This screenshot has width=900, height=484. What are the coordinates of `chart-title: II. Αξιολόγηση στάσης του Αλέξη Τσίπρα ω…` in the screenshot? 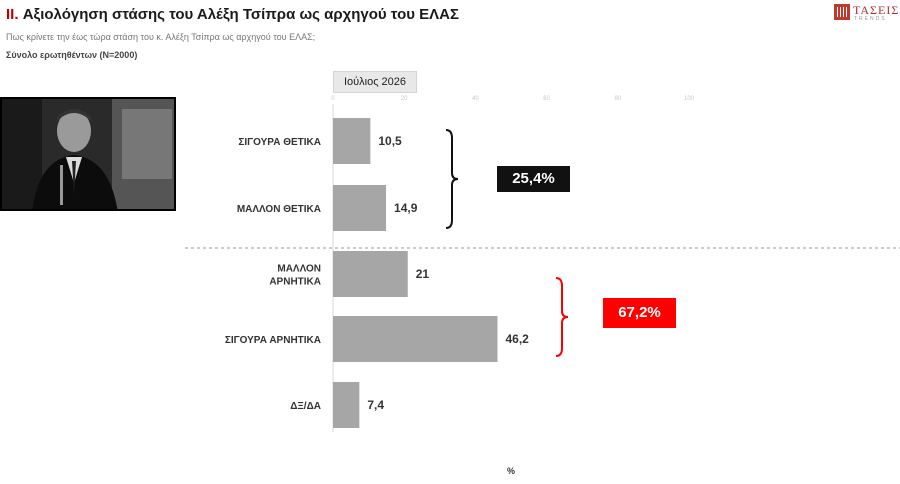 It's located at (232, 14).